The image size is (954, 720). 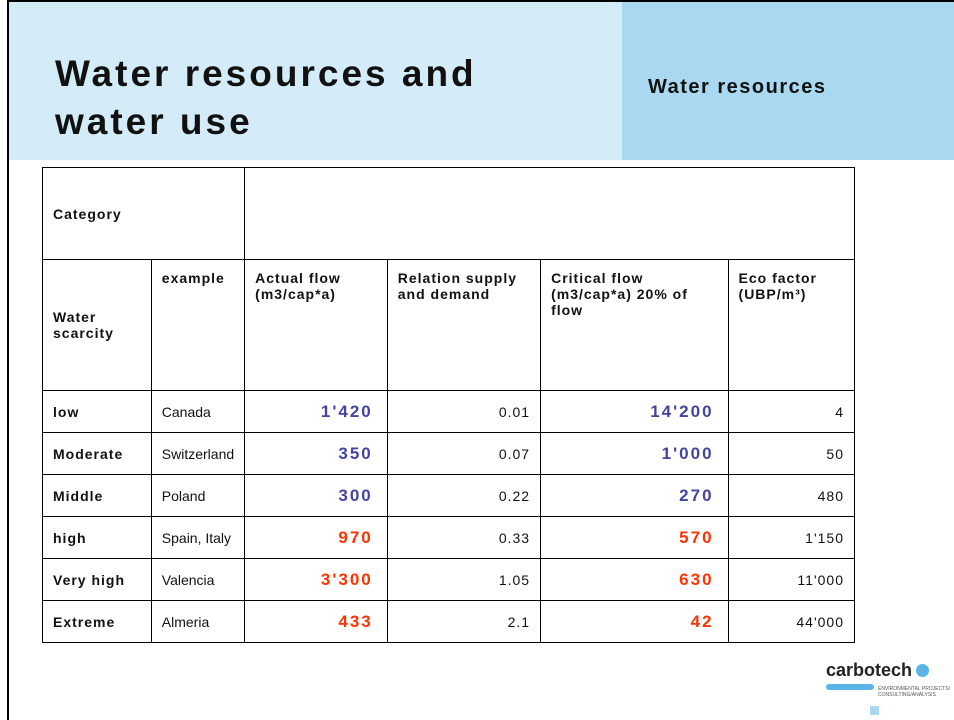 I want to click on data-cell: 1'000, so click(x=634, y=453).